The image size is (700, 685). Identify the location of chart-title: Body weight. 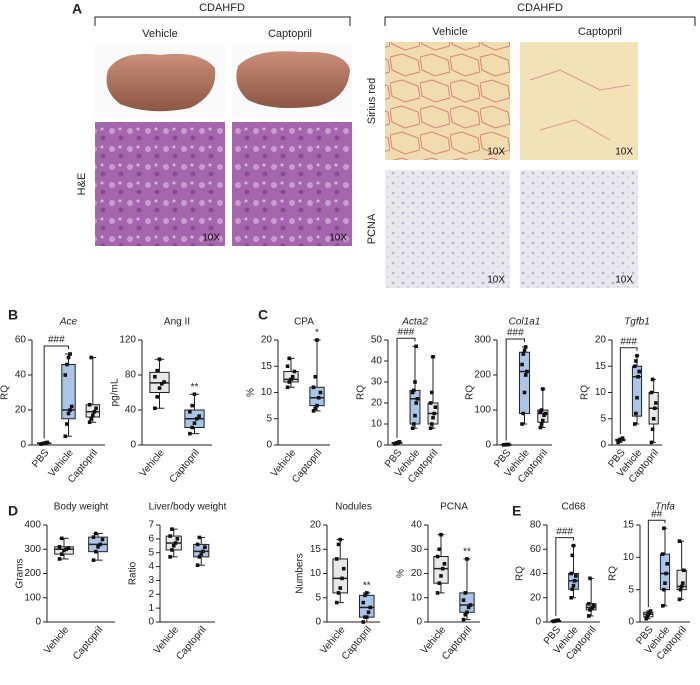
(81, 507).